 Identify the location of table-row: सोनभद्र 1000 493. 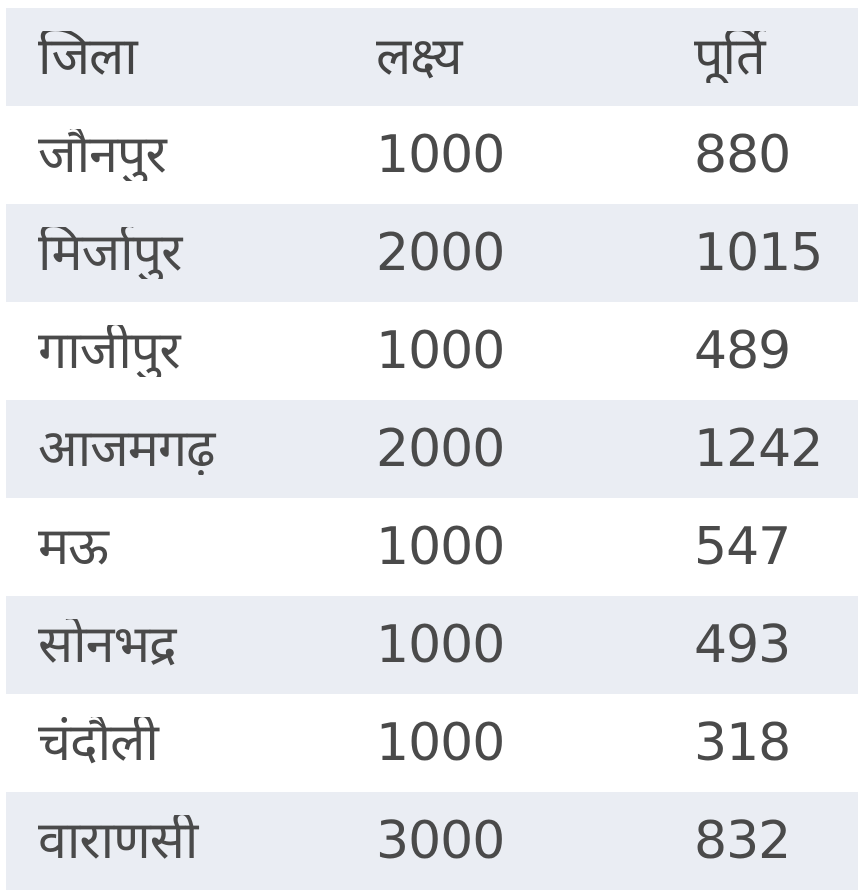
(432, 645).